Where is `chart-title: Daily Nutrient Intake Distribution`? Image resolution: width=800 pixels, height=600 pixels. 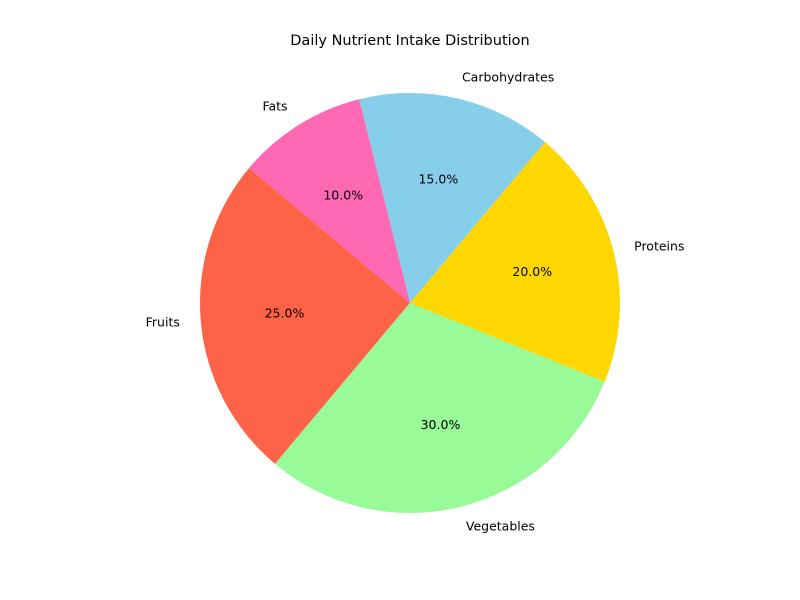
chart-title: Daily Nutrient Intake Distribution is located at coordinates (409, 41).